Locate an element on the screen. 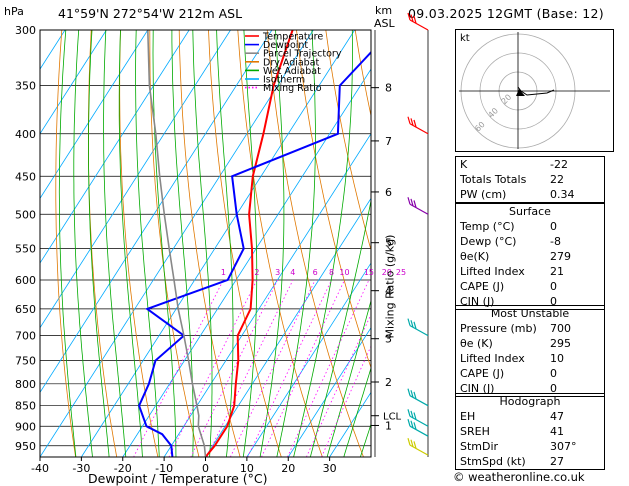  surface-label: Lifted Index is located at coordinates (492, 271).